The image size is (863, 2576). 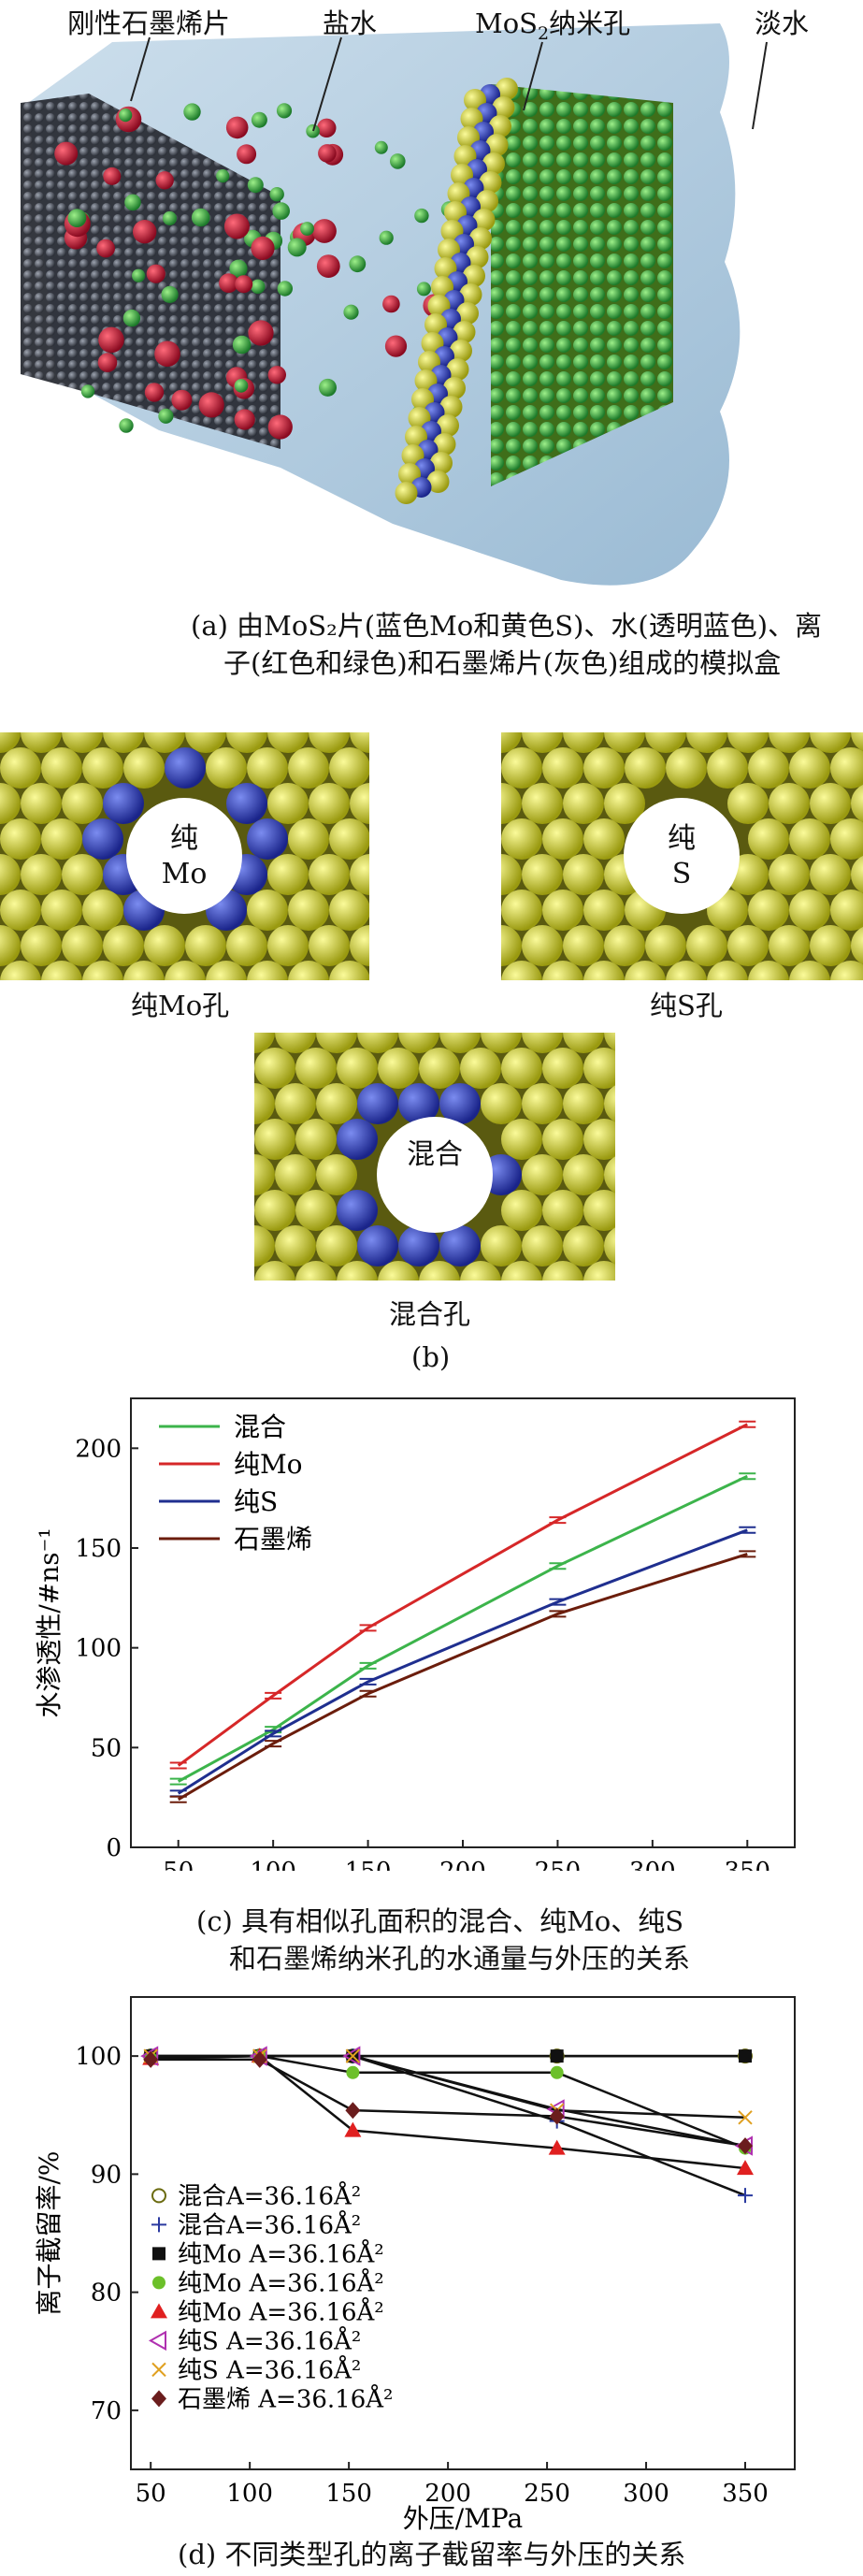 I want to click on x-tick-label: 200, so click(x=463, y=1864).